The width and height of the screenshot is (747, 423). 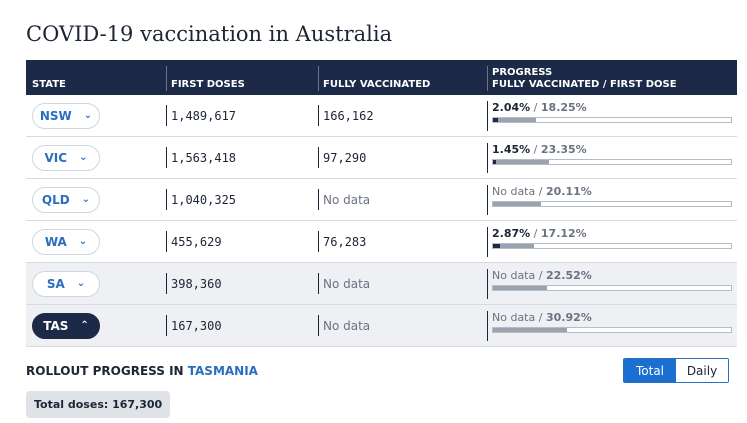 I want to click on fully-vaccinated-percent: 2.87%, so click(x=511, y=233).